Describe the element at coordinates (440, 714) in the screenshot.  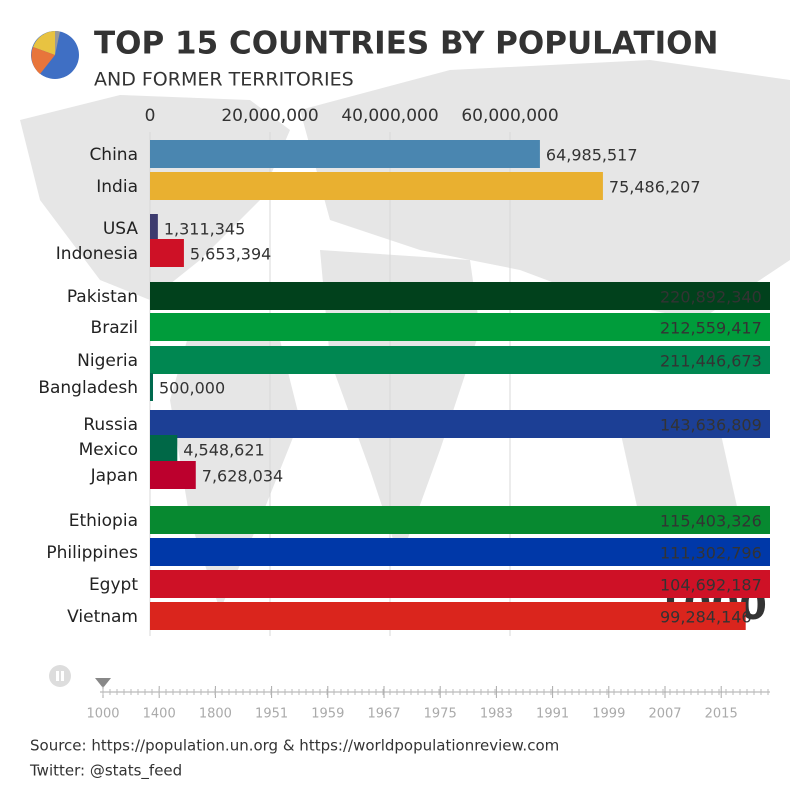
I see `timeline-label: 1975` at that location.